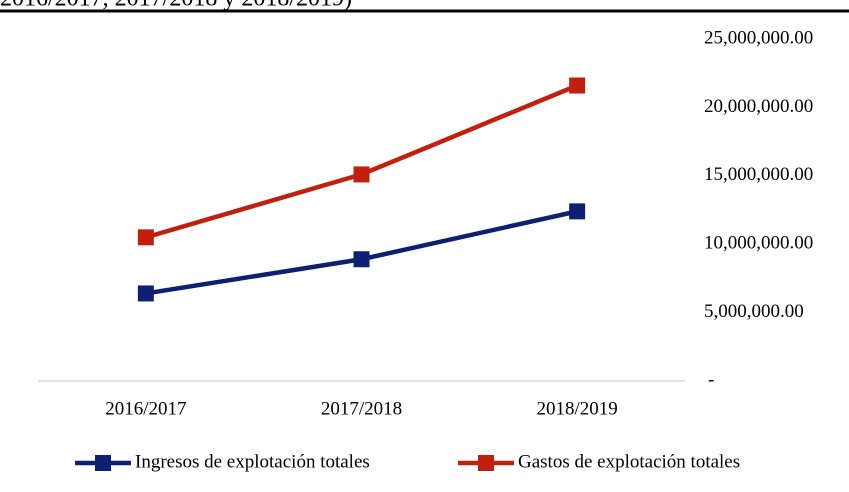 The image size is (849, 492). What do you see at coordinates (754, 311) in the screenshot?
I see `y-tick-label: 5,000,000.00` at bounding box center [754, 311].